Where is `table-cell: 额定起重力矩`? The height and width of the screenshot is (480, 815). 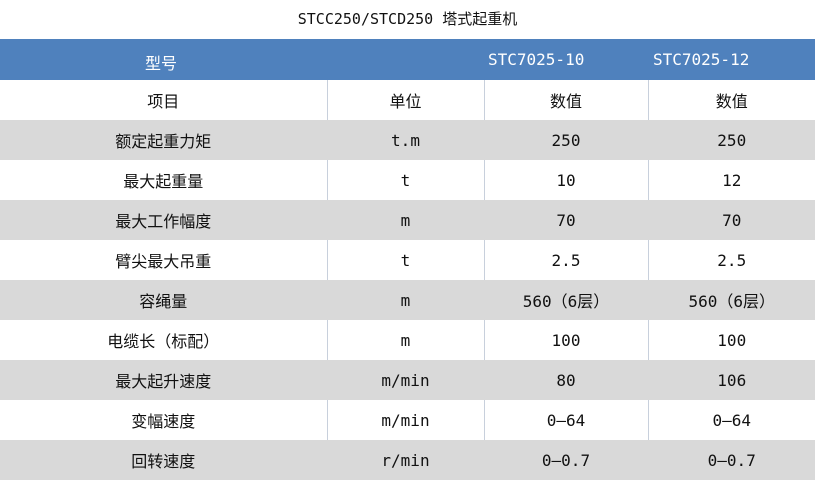
table-cell: 额定起重力矩 is located at coordinates (163, 140).